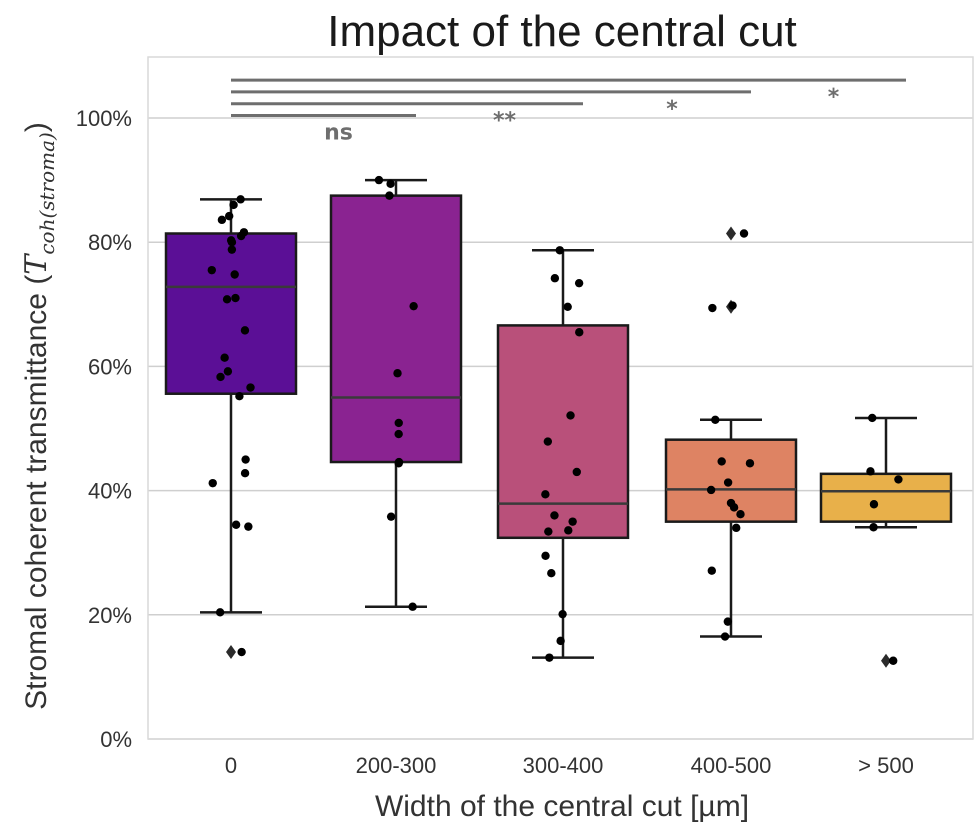 Image resolution: width=974 pixels, height=826 pixels. I want to click on y-tick-label: 80%, so click(110, 242).